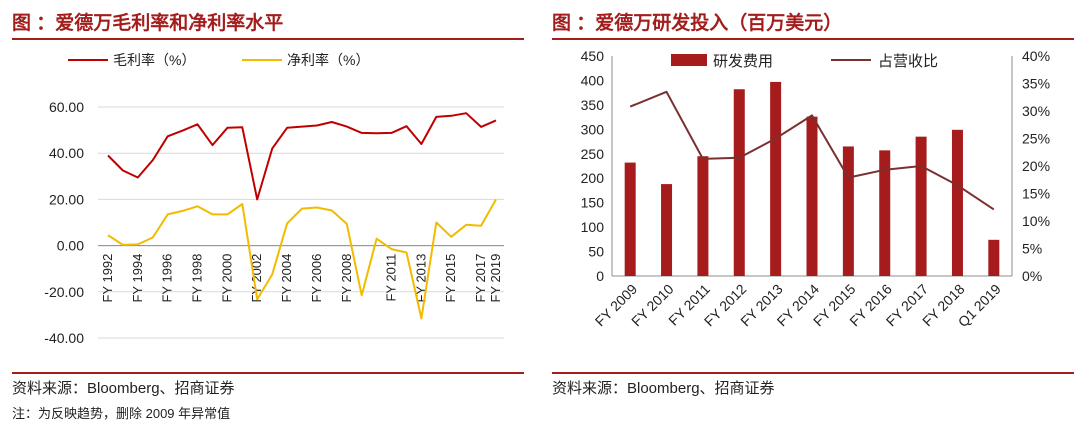 Image resolution: width=1088 pixels, height=428 pixels. What do you see at coordinates (302, 259) in the screenshot?
I see `net-margin-line` at bounding box center [302, 259].